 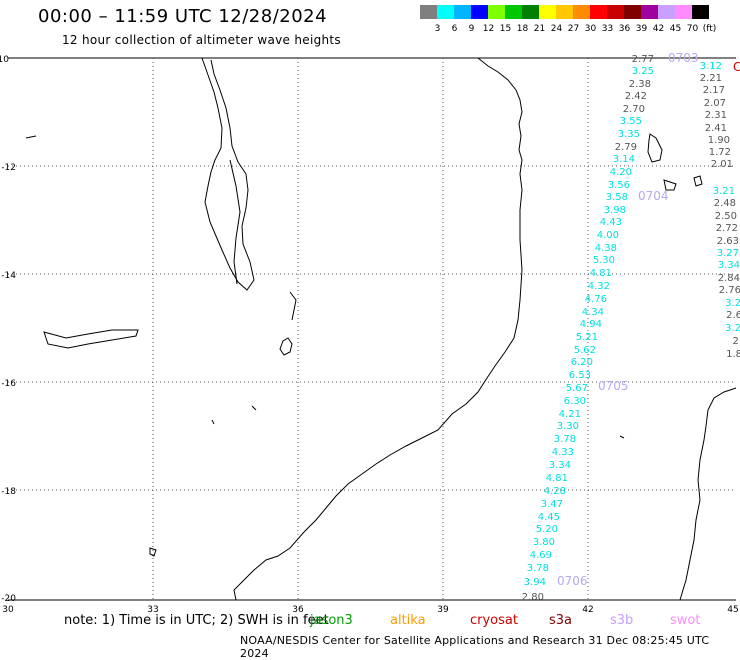 I want to click on comoros-island-small, so click(x=670, y=185).